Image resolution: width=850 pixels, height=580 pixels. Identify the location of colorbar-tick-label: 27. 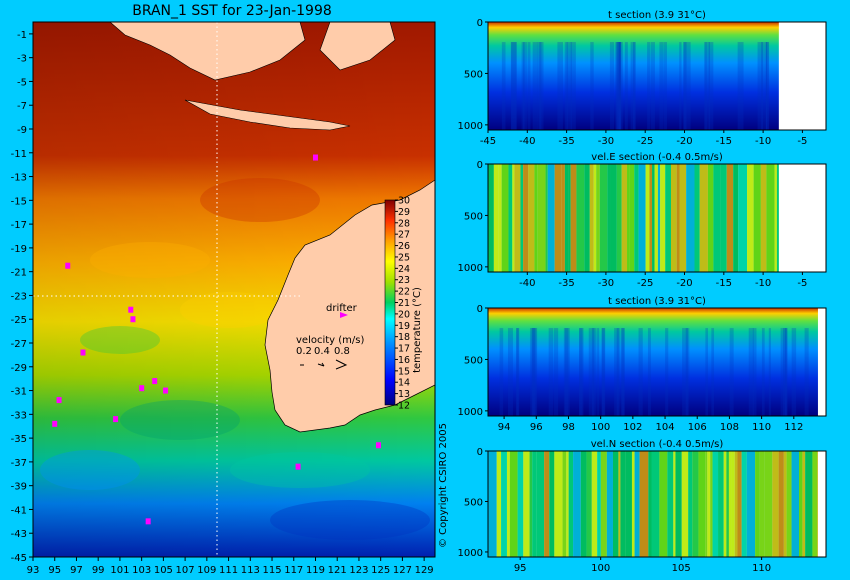
(404, 235).